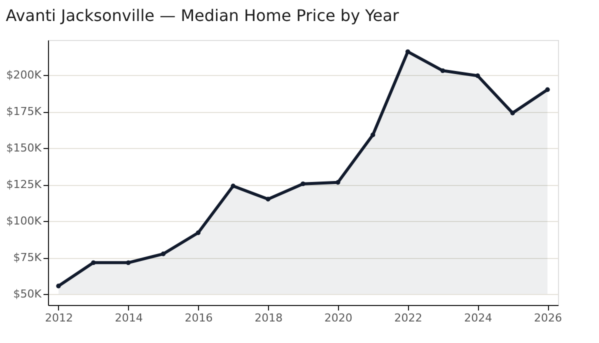  What do you see at coordinates (24, 148) in the screenshot?
I see `y-tick-label: $150K` at bounding box center [24, 148].